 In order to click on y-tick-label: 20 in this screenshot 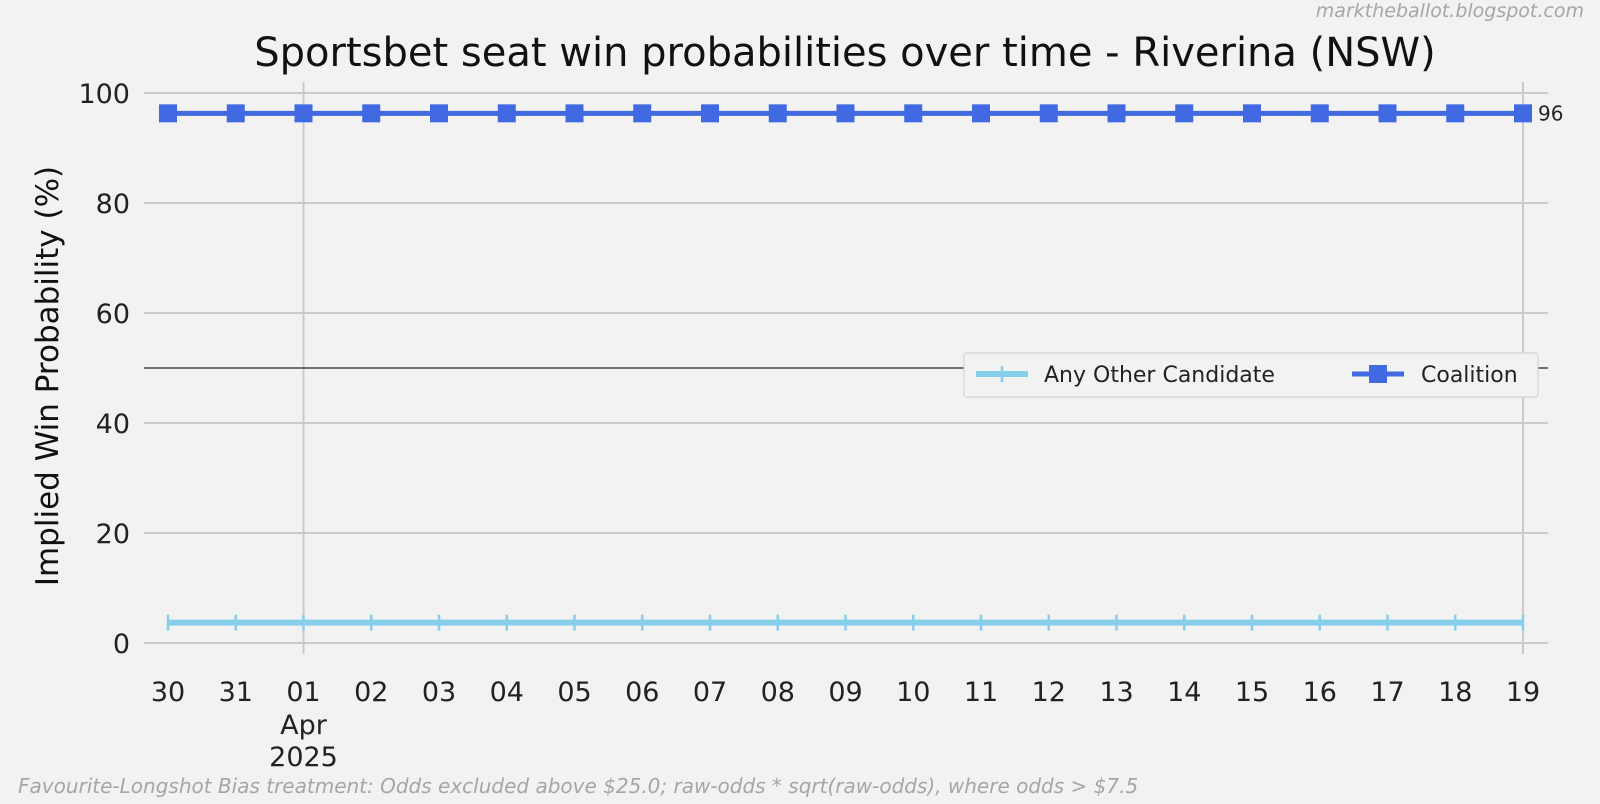, I will do `click(113, 534)`.